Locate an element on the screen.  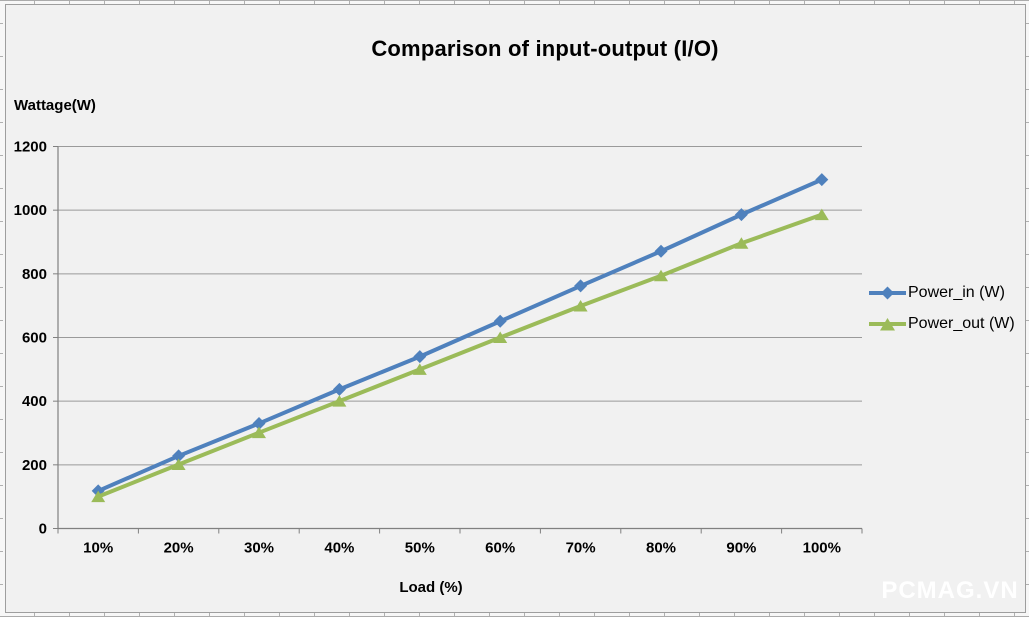
x-tick-label: 50% is located at coordinates (420, 548).